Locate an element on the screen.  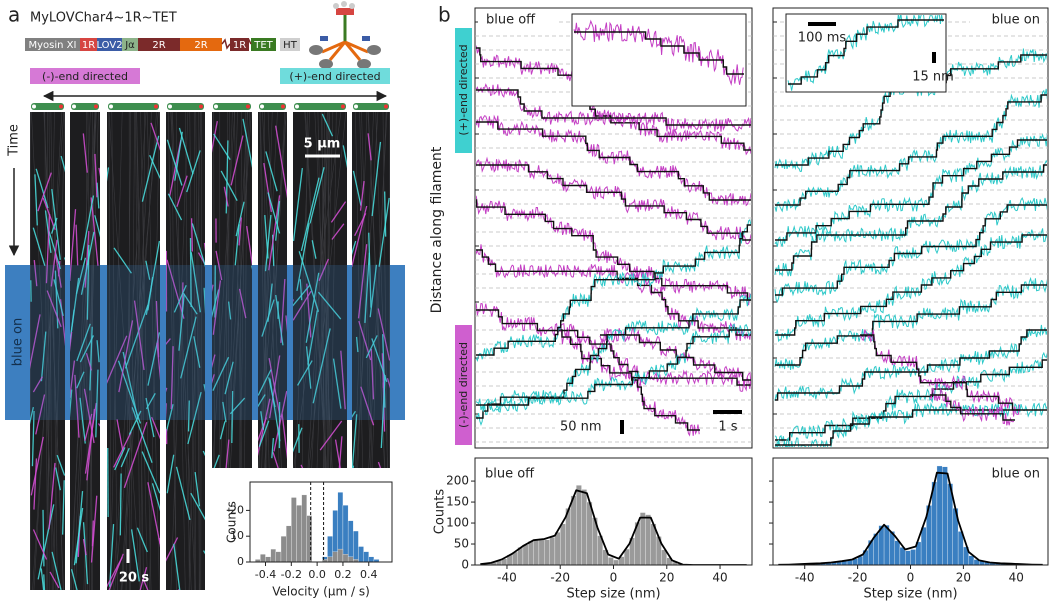
x-tick-label: 0 is located at coordinates (911, 578).